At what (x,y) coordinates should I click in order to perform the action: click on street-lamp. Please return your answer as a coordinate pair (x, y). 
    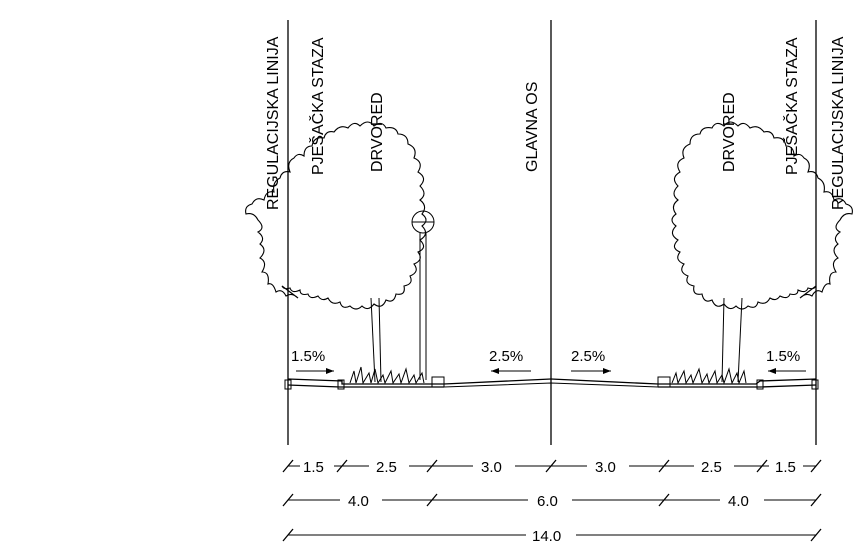
    Looking at the image, I should click on (423, 295).